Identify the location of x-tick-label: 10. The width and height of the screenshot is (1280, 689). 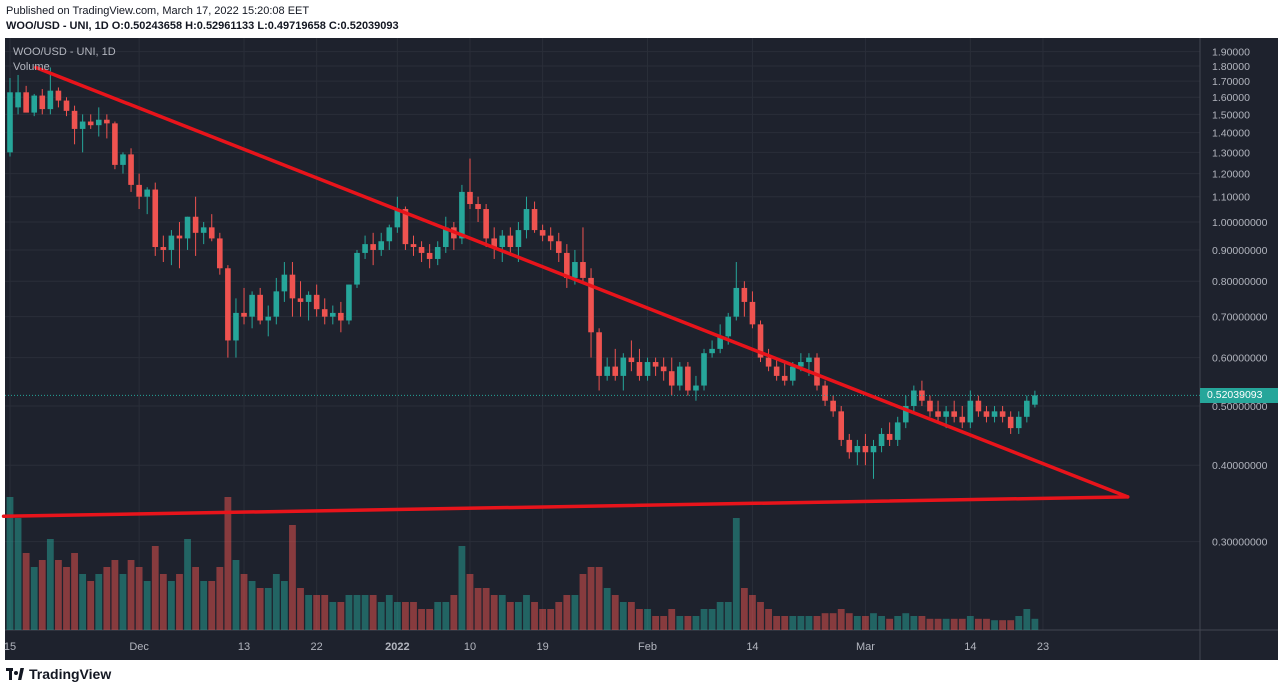
(470, 647).